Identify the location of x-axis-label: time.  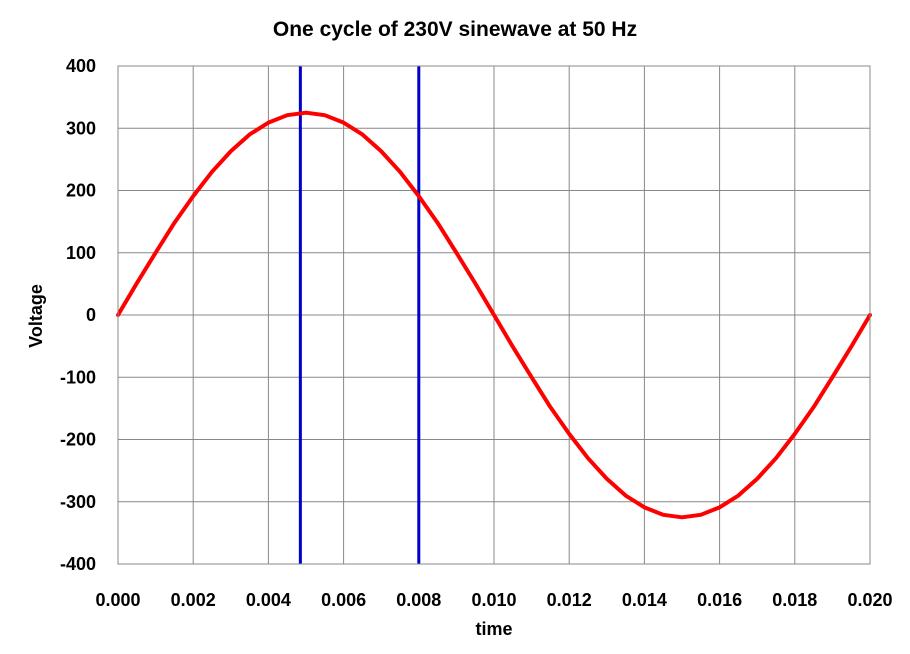
(493, 629).